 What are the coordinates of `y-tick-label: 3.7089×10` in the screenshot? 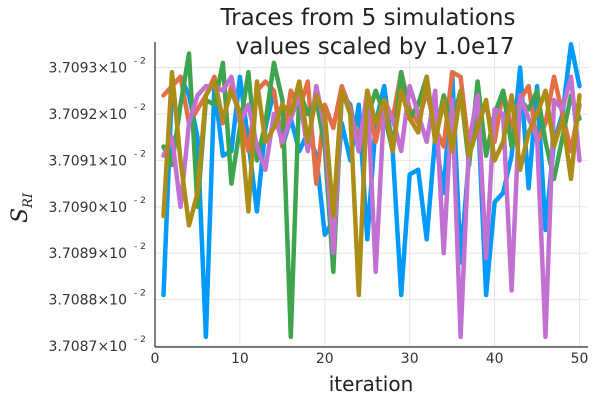 It's located at (87, 254).